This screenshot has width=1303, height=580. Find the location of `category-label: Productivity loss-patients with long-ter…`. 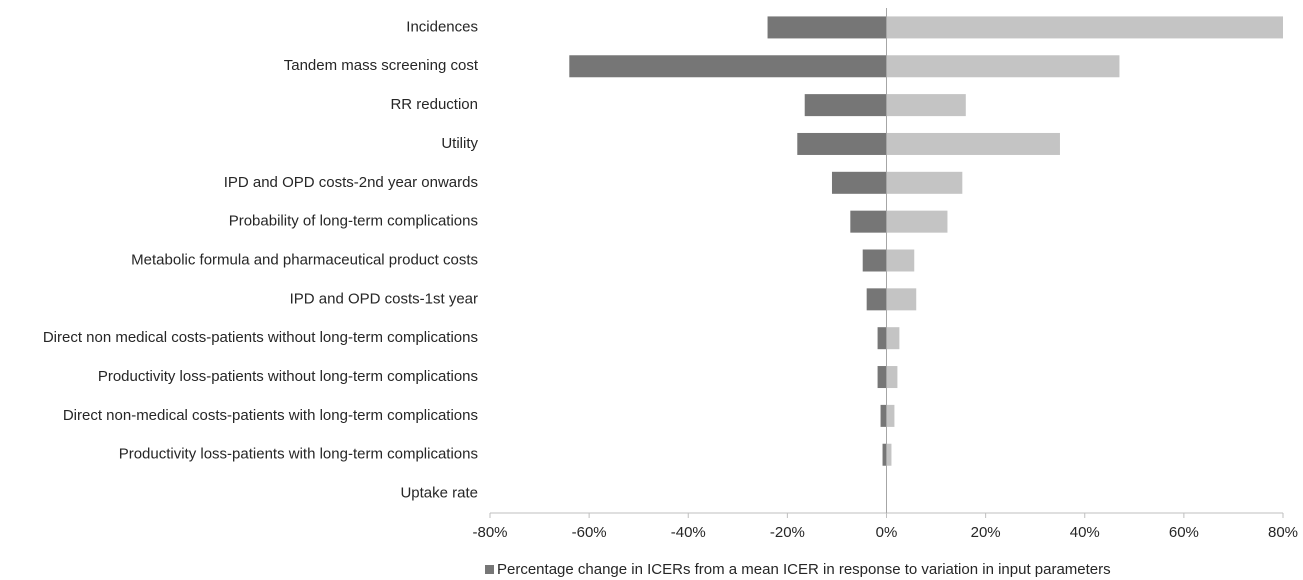

category-label: Productivity loss-patients with long-ter… is located at coordinates (298, 454).